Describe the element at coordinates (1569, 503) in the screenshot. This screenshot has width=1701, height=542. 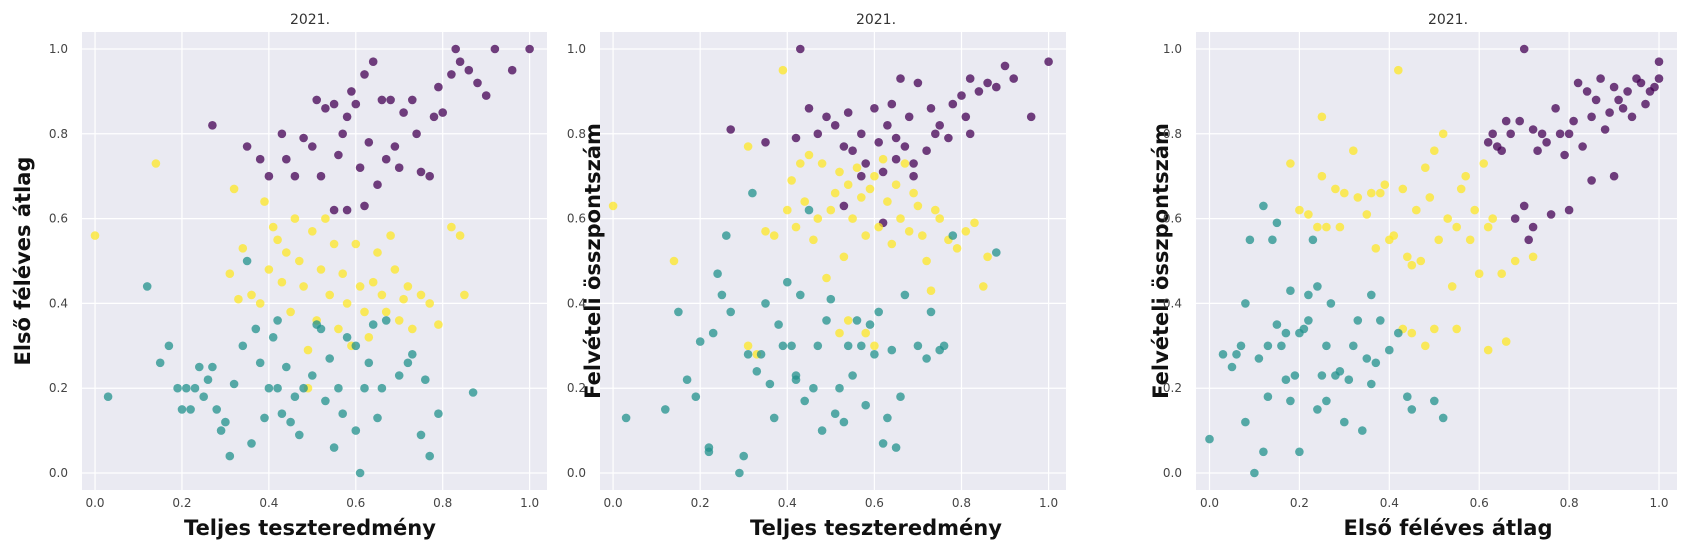
I see `x-tick-label: 0.8` at that location.